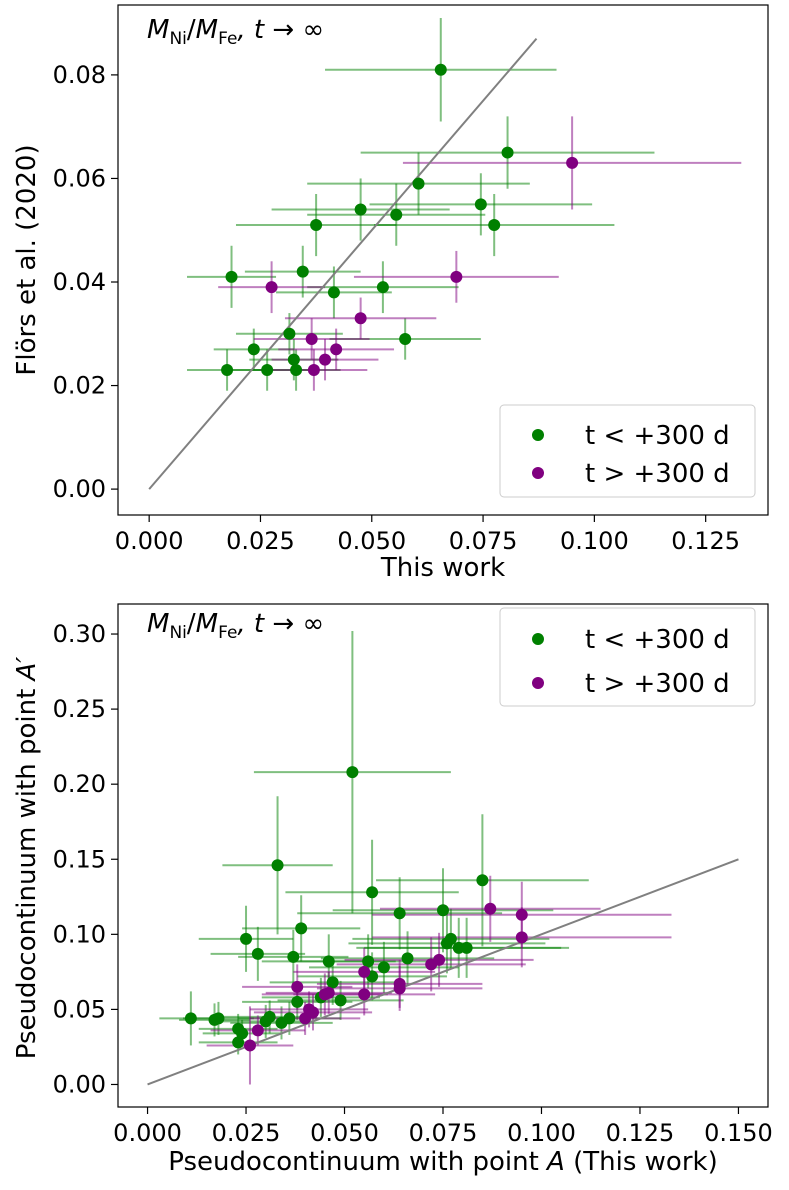  Describe the element at coordinates (371, 541) in the screenshot. I see `top-x-tick-label: 0.050` at that location.